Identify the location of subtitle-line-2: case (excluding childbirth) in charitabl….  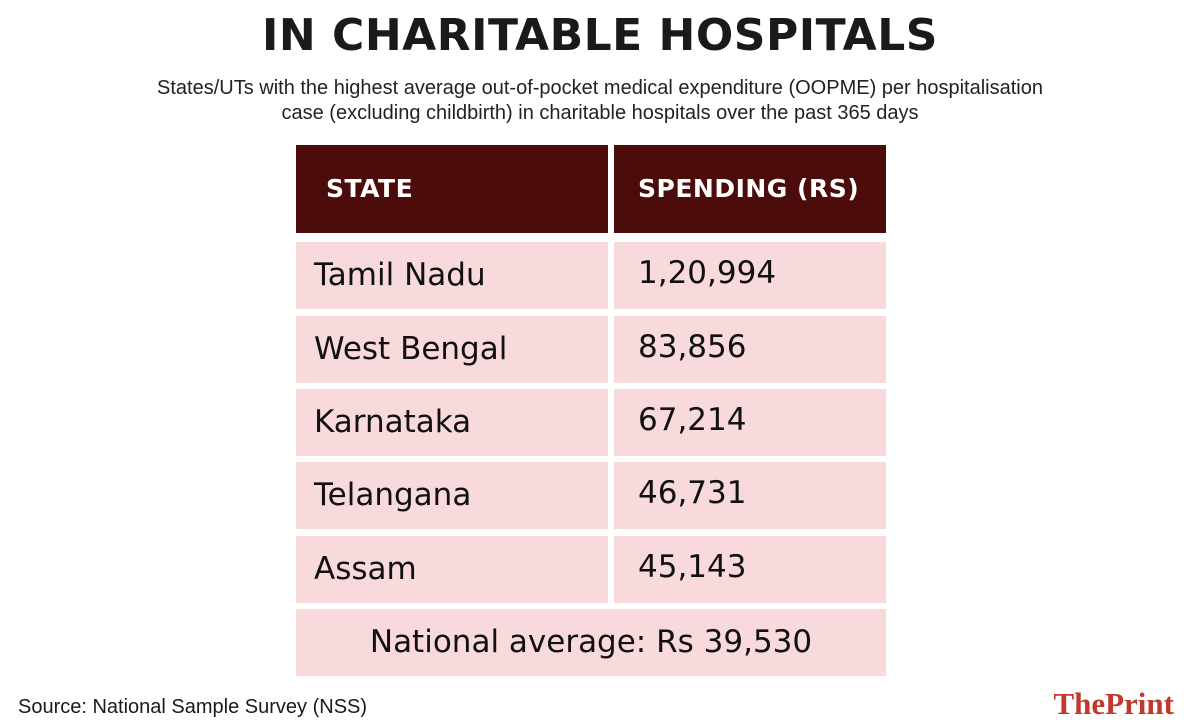
(600, 113).